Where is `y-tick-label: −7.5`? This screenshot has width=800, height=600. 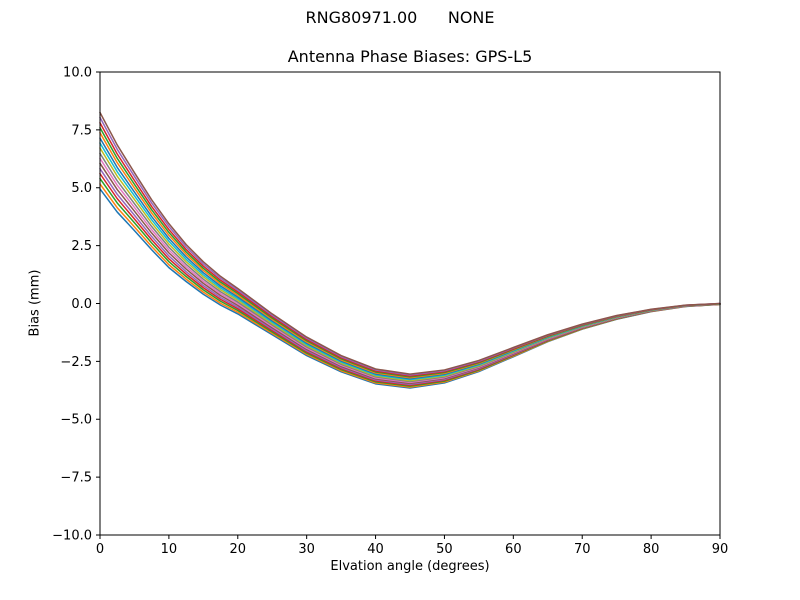
y-tick-label: −7.5 is located at coordinates (76, 478).